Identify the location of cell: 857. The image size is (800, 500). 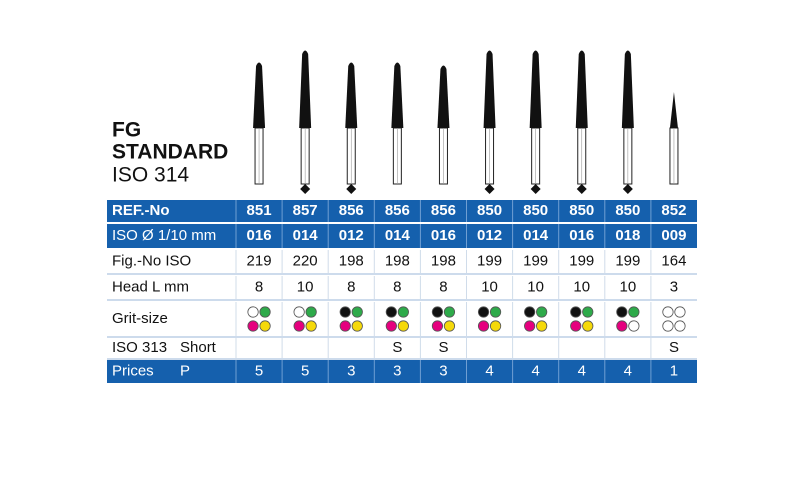
(305, 210).